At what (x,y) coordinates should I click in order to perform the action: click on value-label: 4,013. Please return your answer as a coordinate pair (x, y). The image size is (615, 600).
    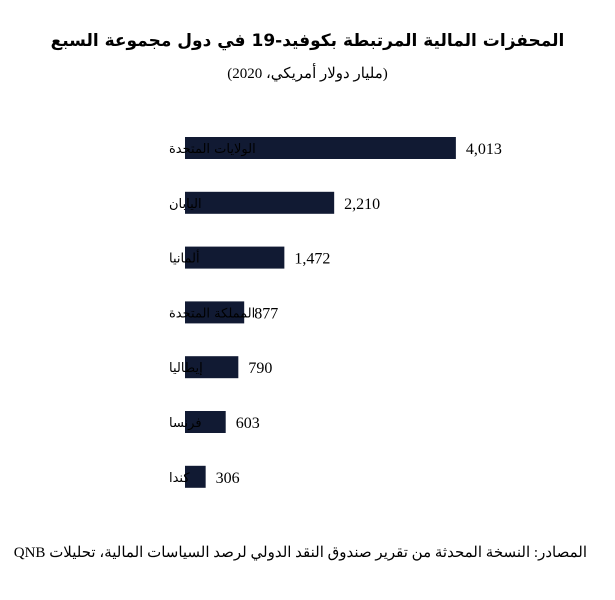
    Looking at the image, I should click on (484, 149).